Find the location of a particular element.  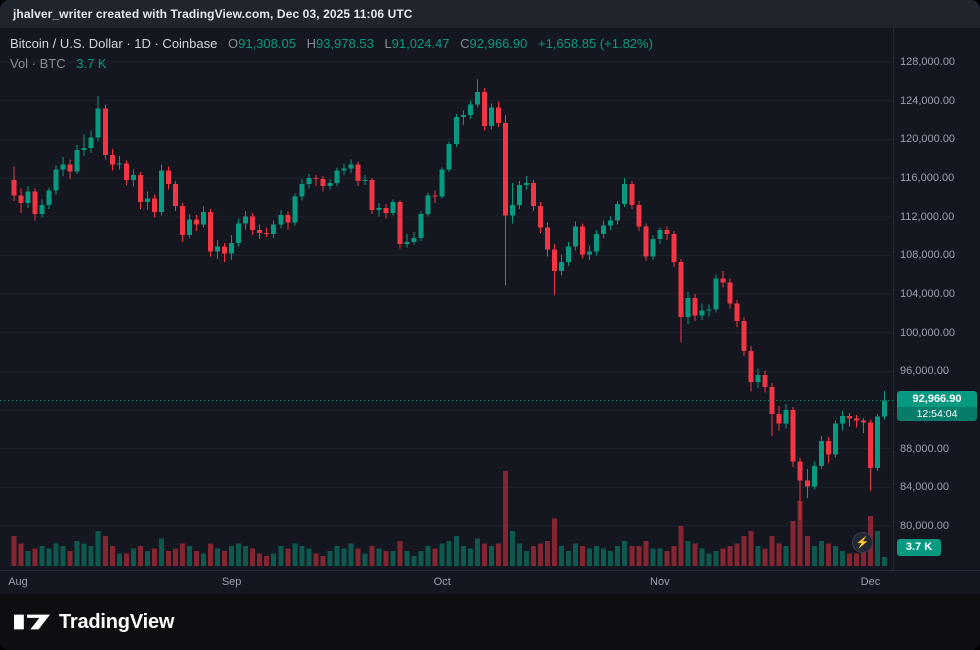

time-label-aug: Aug is located at coordinates (18, 582).